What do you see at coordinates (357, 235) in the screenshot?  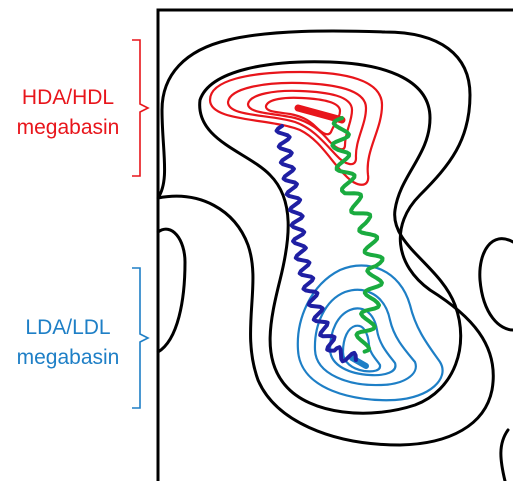 I see `green-transformation-path` at bounding box center [357, 235].